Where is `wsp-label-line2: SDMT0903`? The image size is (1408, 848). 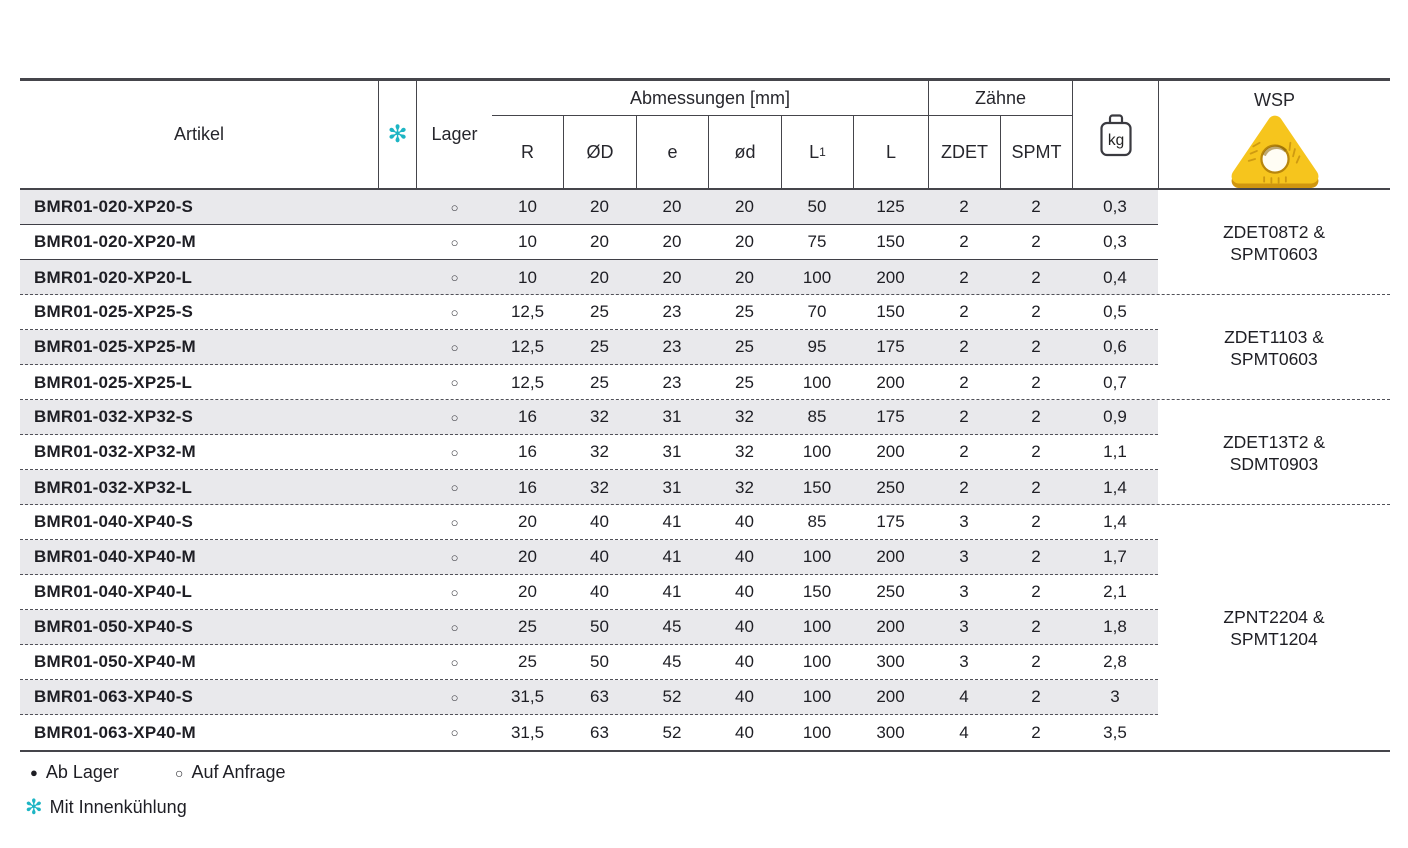 wsp-label-line2: SDMT0903 is located at coordinates (1274, 463).